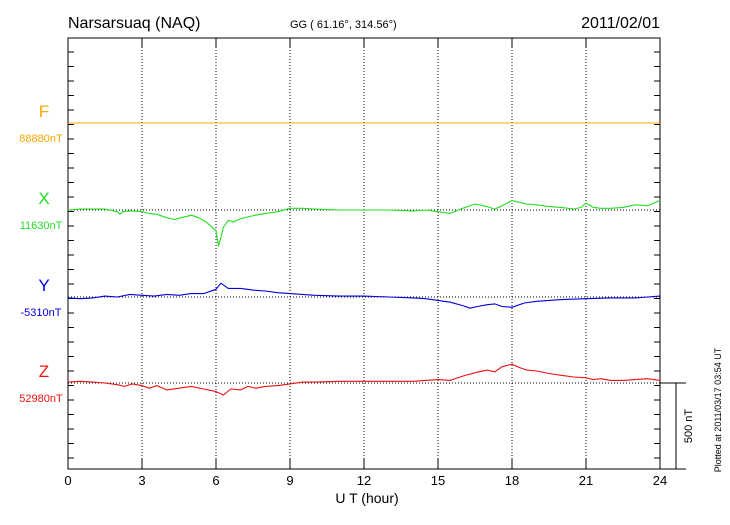  Describe the element at coordinates (215, 480) in the screenshot. I see `x-tick-label-6: 6` at that location.